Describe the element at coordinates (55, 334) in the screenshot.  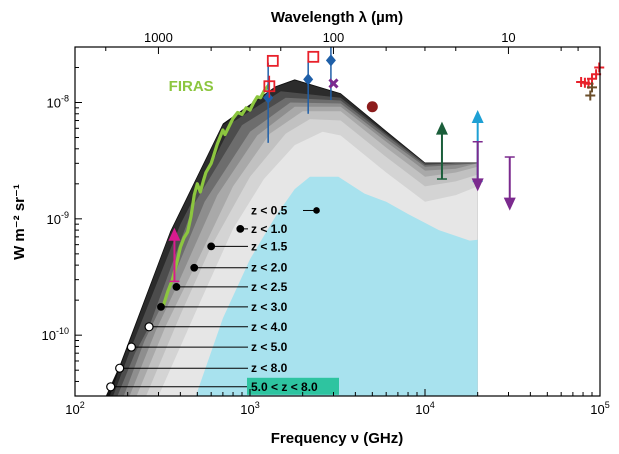
I see `y-tick-label-10: 10⁻¹⁰` at that location.